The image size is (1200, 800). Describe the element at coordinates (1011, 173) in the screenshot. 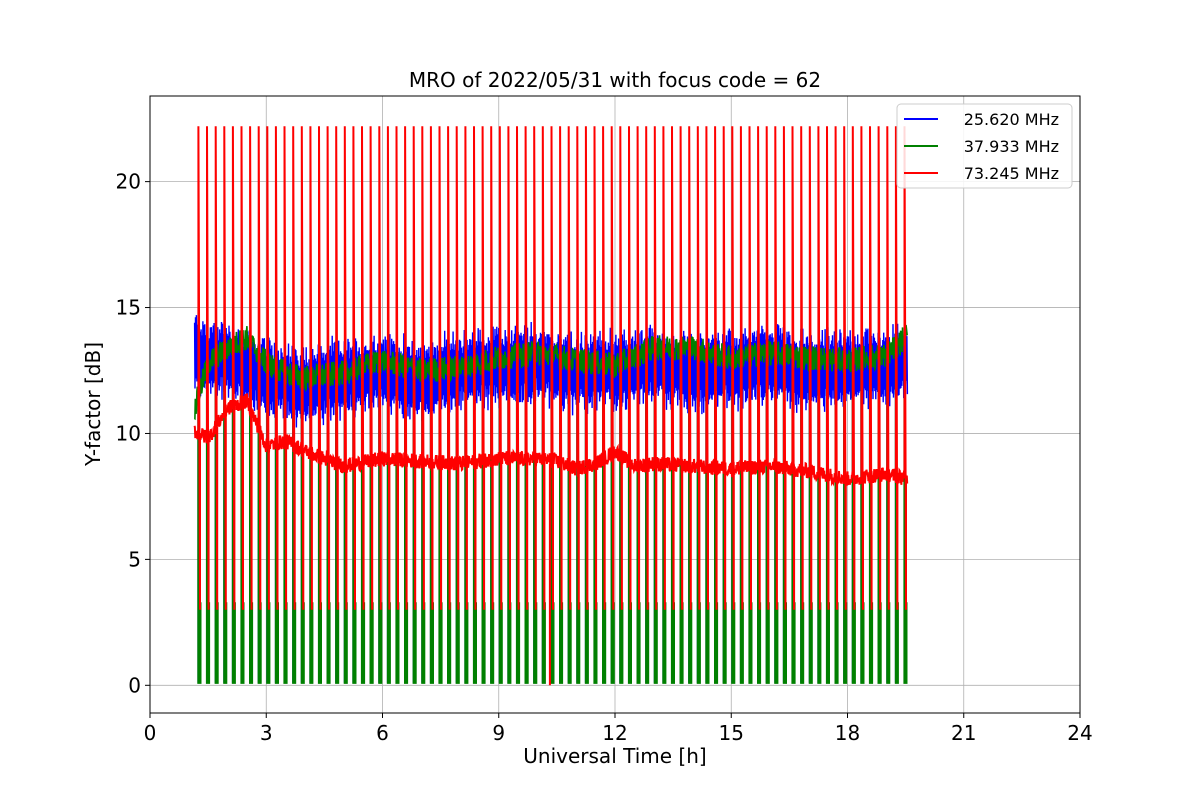

I see `legend-label: 73.245 MHz` at that location.